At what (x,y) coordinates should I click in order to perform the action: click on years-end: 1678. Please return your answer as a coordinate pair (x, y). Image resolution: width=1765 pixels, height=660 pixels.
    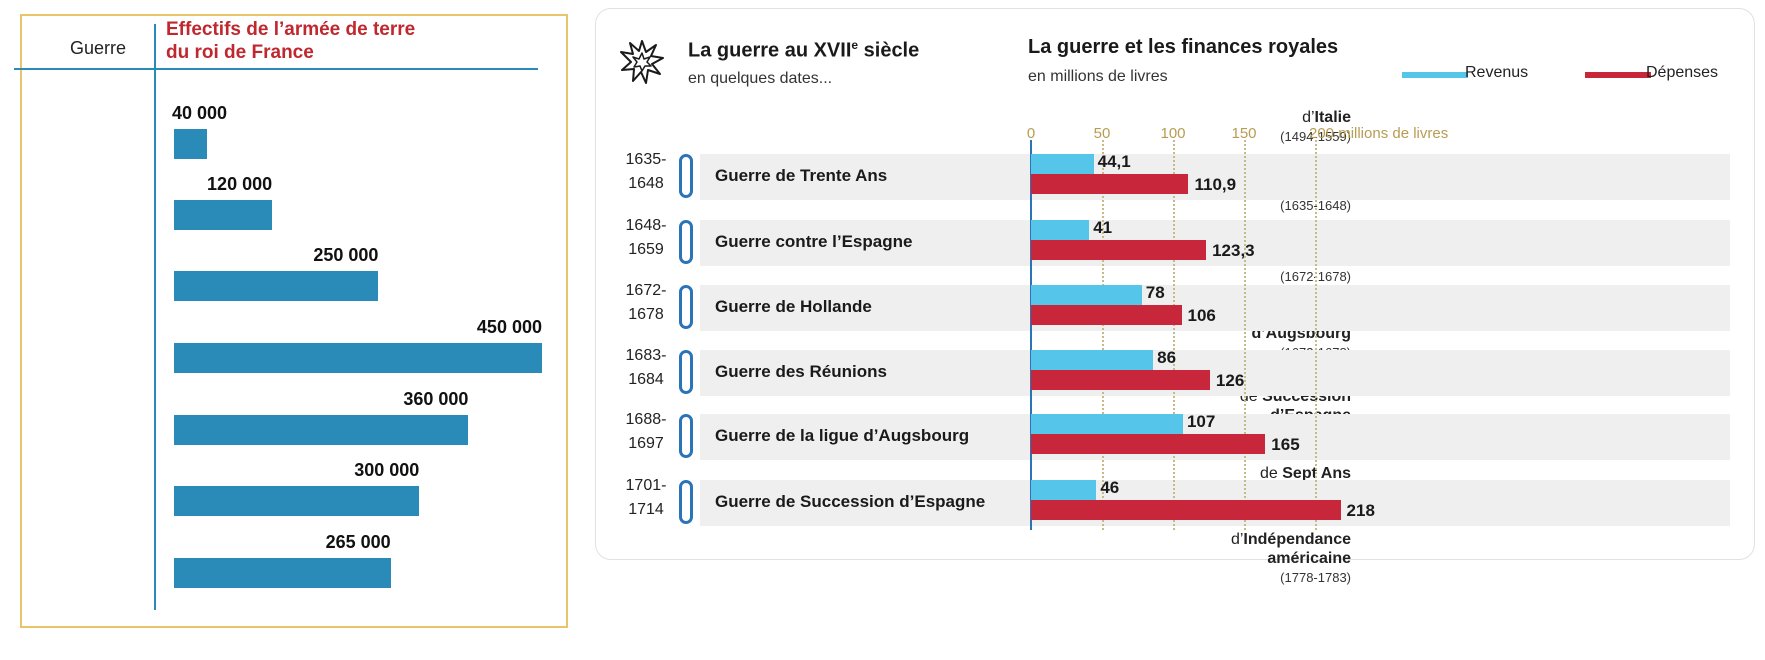
    Looking at the image, I should click on (646, 314).